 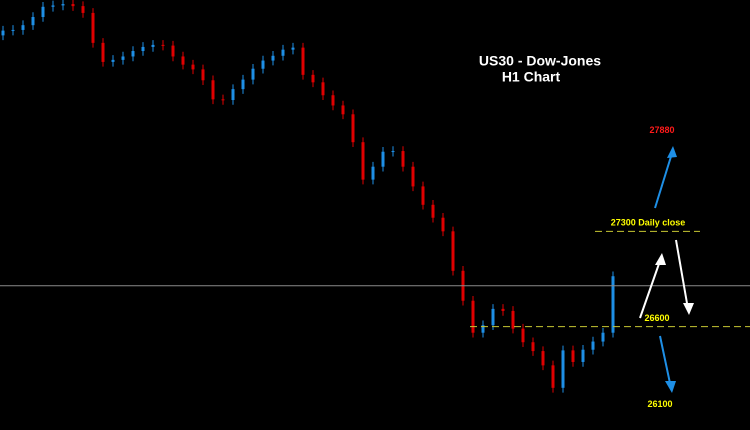 I want to click on arrow-up-white, so click(x=650, y=288).